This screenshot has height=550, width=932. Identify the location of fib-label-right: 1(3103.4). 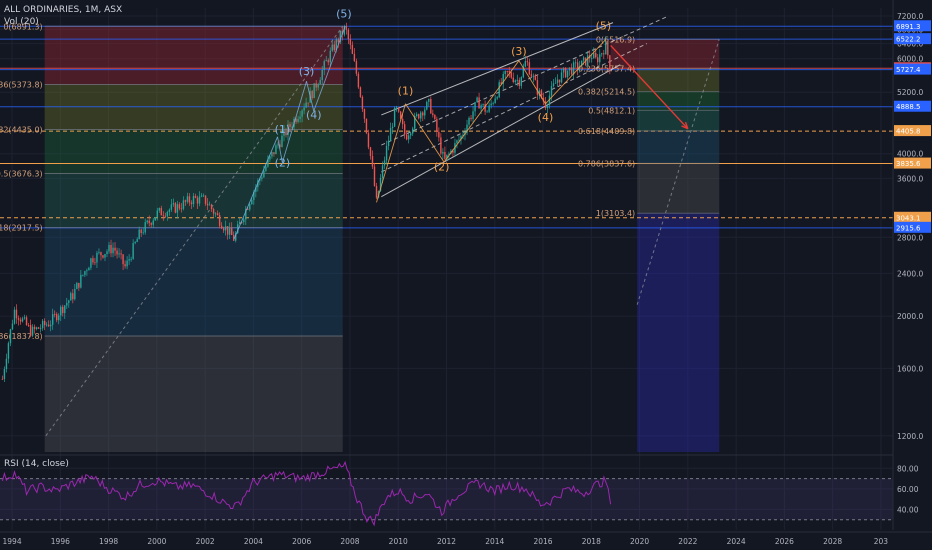
(615, 213).